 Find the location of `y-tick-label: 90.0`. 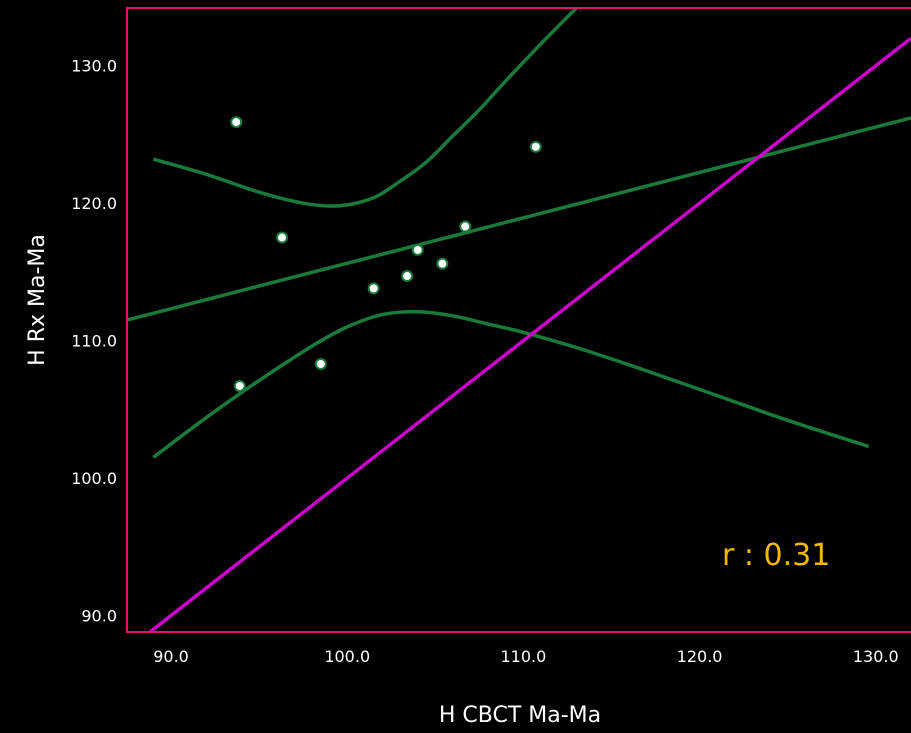

y-tick-label: 90.0 is located at coordinates (99, 616).